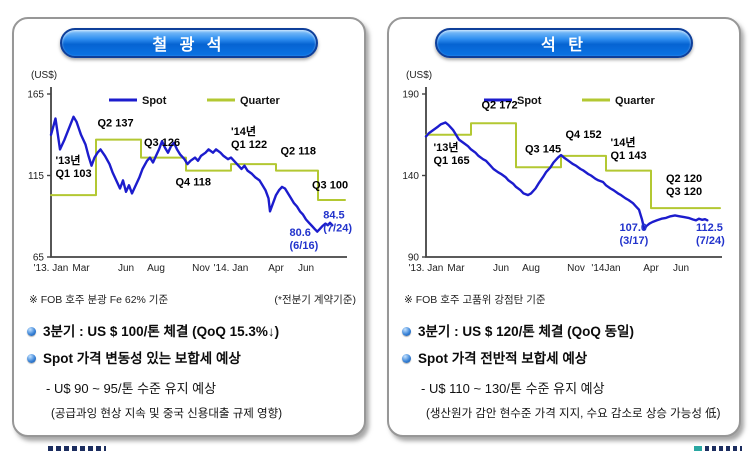  Describe the element at coordinates (162, 143) in the screenshot. I see `svg-text: Q3 126` at that location.